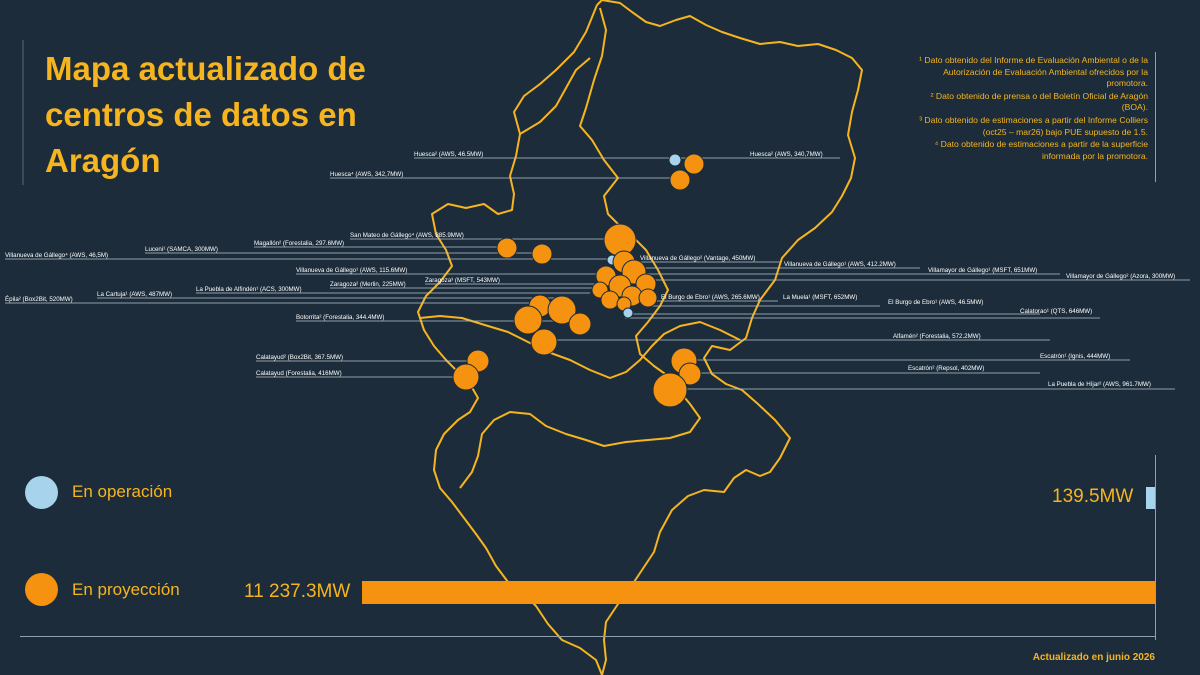  What do you see at coordinates (1120, 276) in the screenshot?
I see `site-label: Villamayor de Gállego² (Azora, 300MW)` at bounding box center [1120, 276].